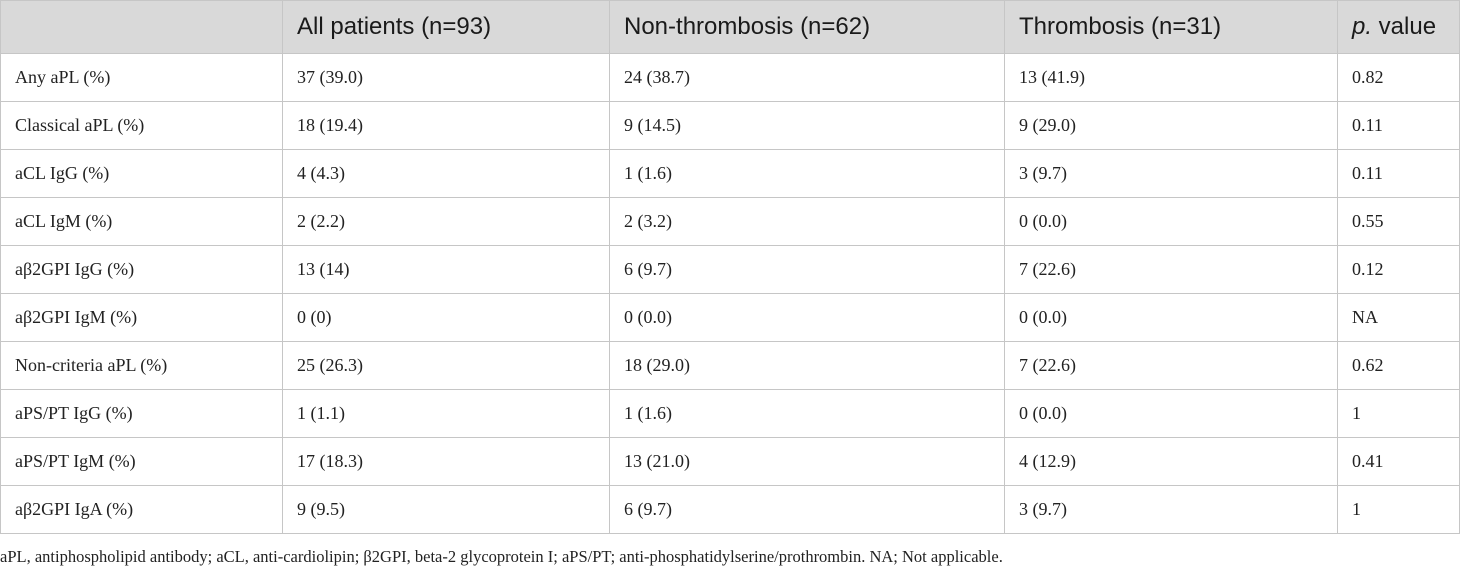  Describe the element at coordinates (446, 413) in the screenshot. I see `cell-all-patients: 1 (1.1)` at that location.